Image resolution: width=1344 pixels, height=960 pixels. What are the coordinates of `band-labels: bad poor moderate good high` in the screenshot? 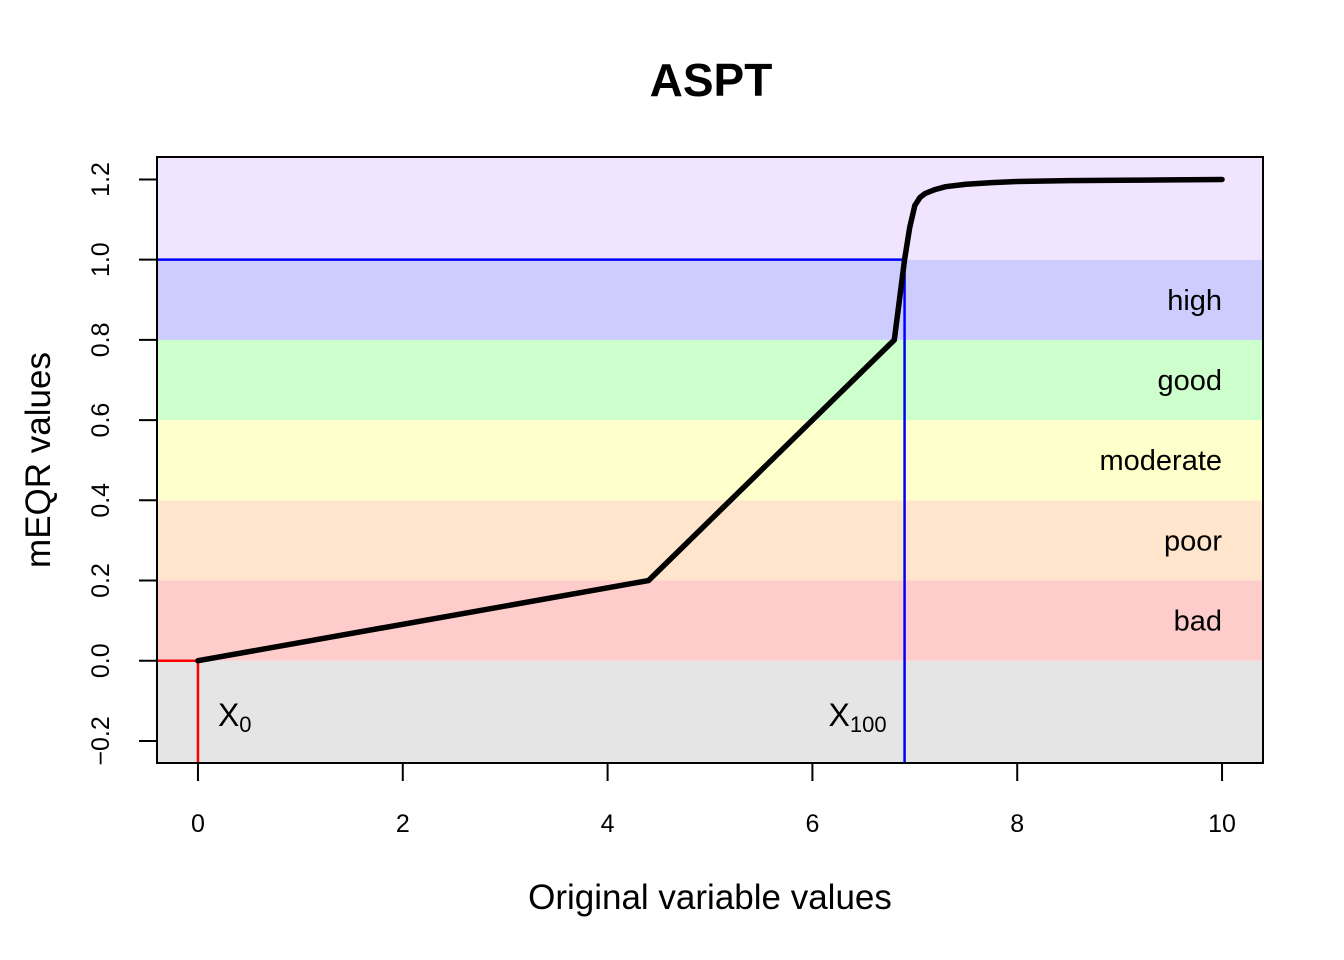 It's located at (1161, 461).